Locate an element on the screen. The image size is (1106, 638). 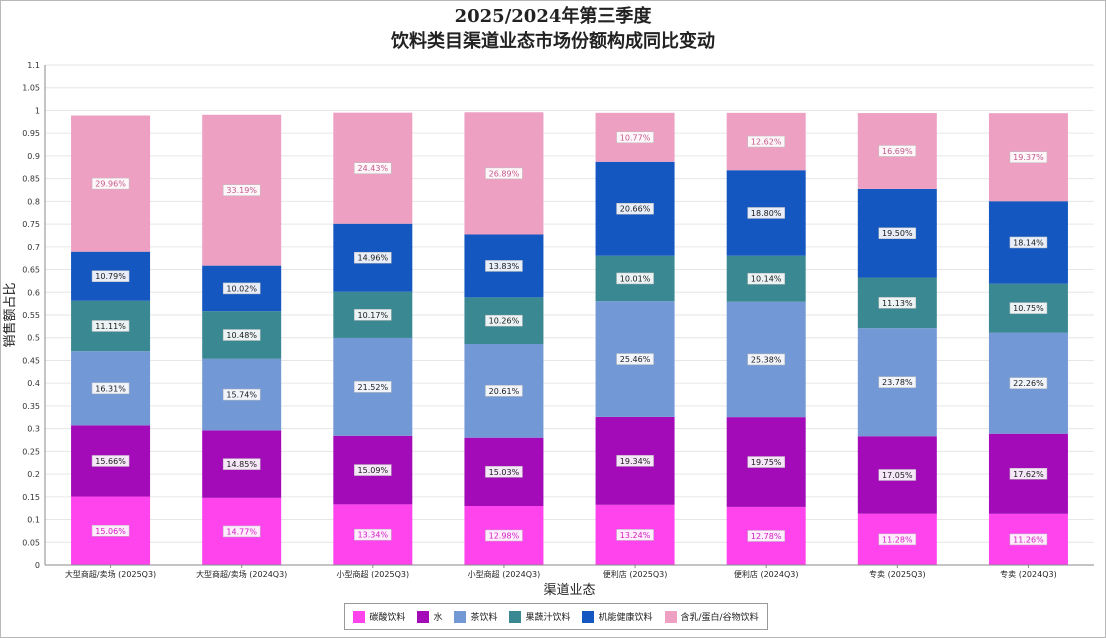
data-label: 13.34% is located at coordinates (373, 535).